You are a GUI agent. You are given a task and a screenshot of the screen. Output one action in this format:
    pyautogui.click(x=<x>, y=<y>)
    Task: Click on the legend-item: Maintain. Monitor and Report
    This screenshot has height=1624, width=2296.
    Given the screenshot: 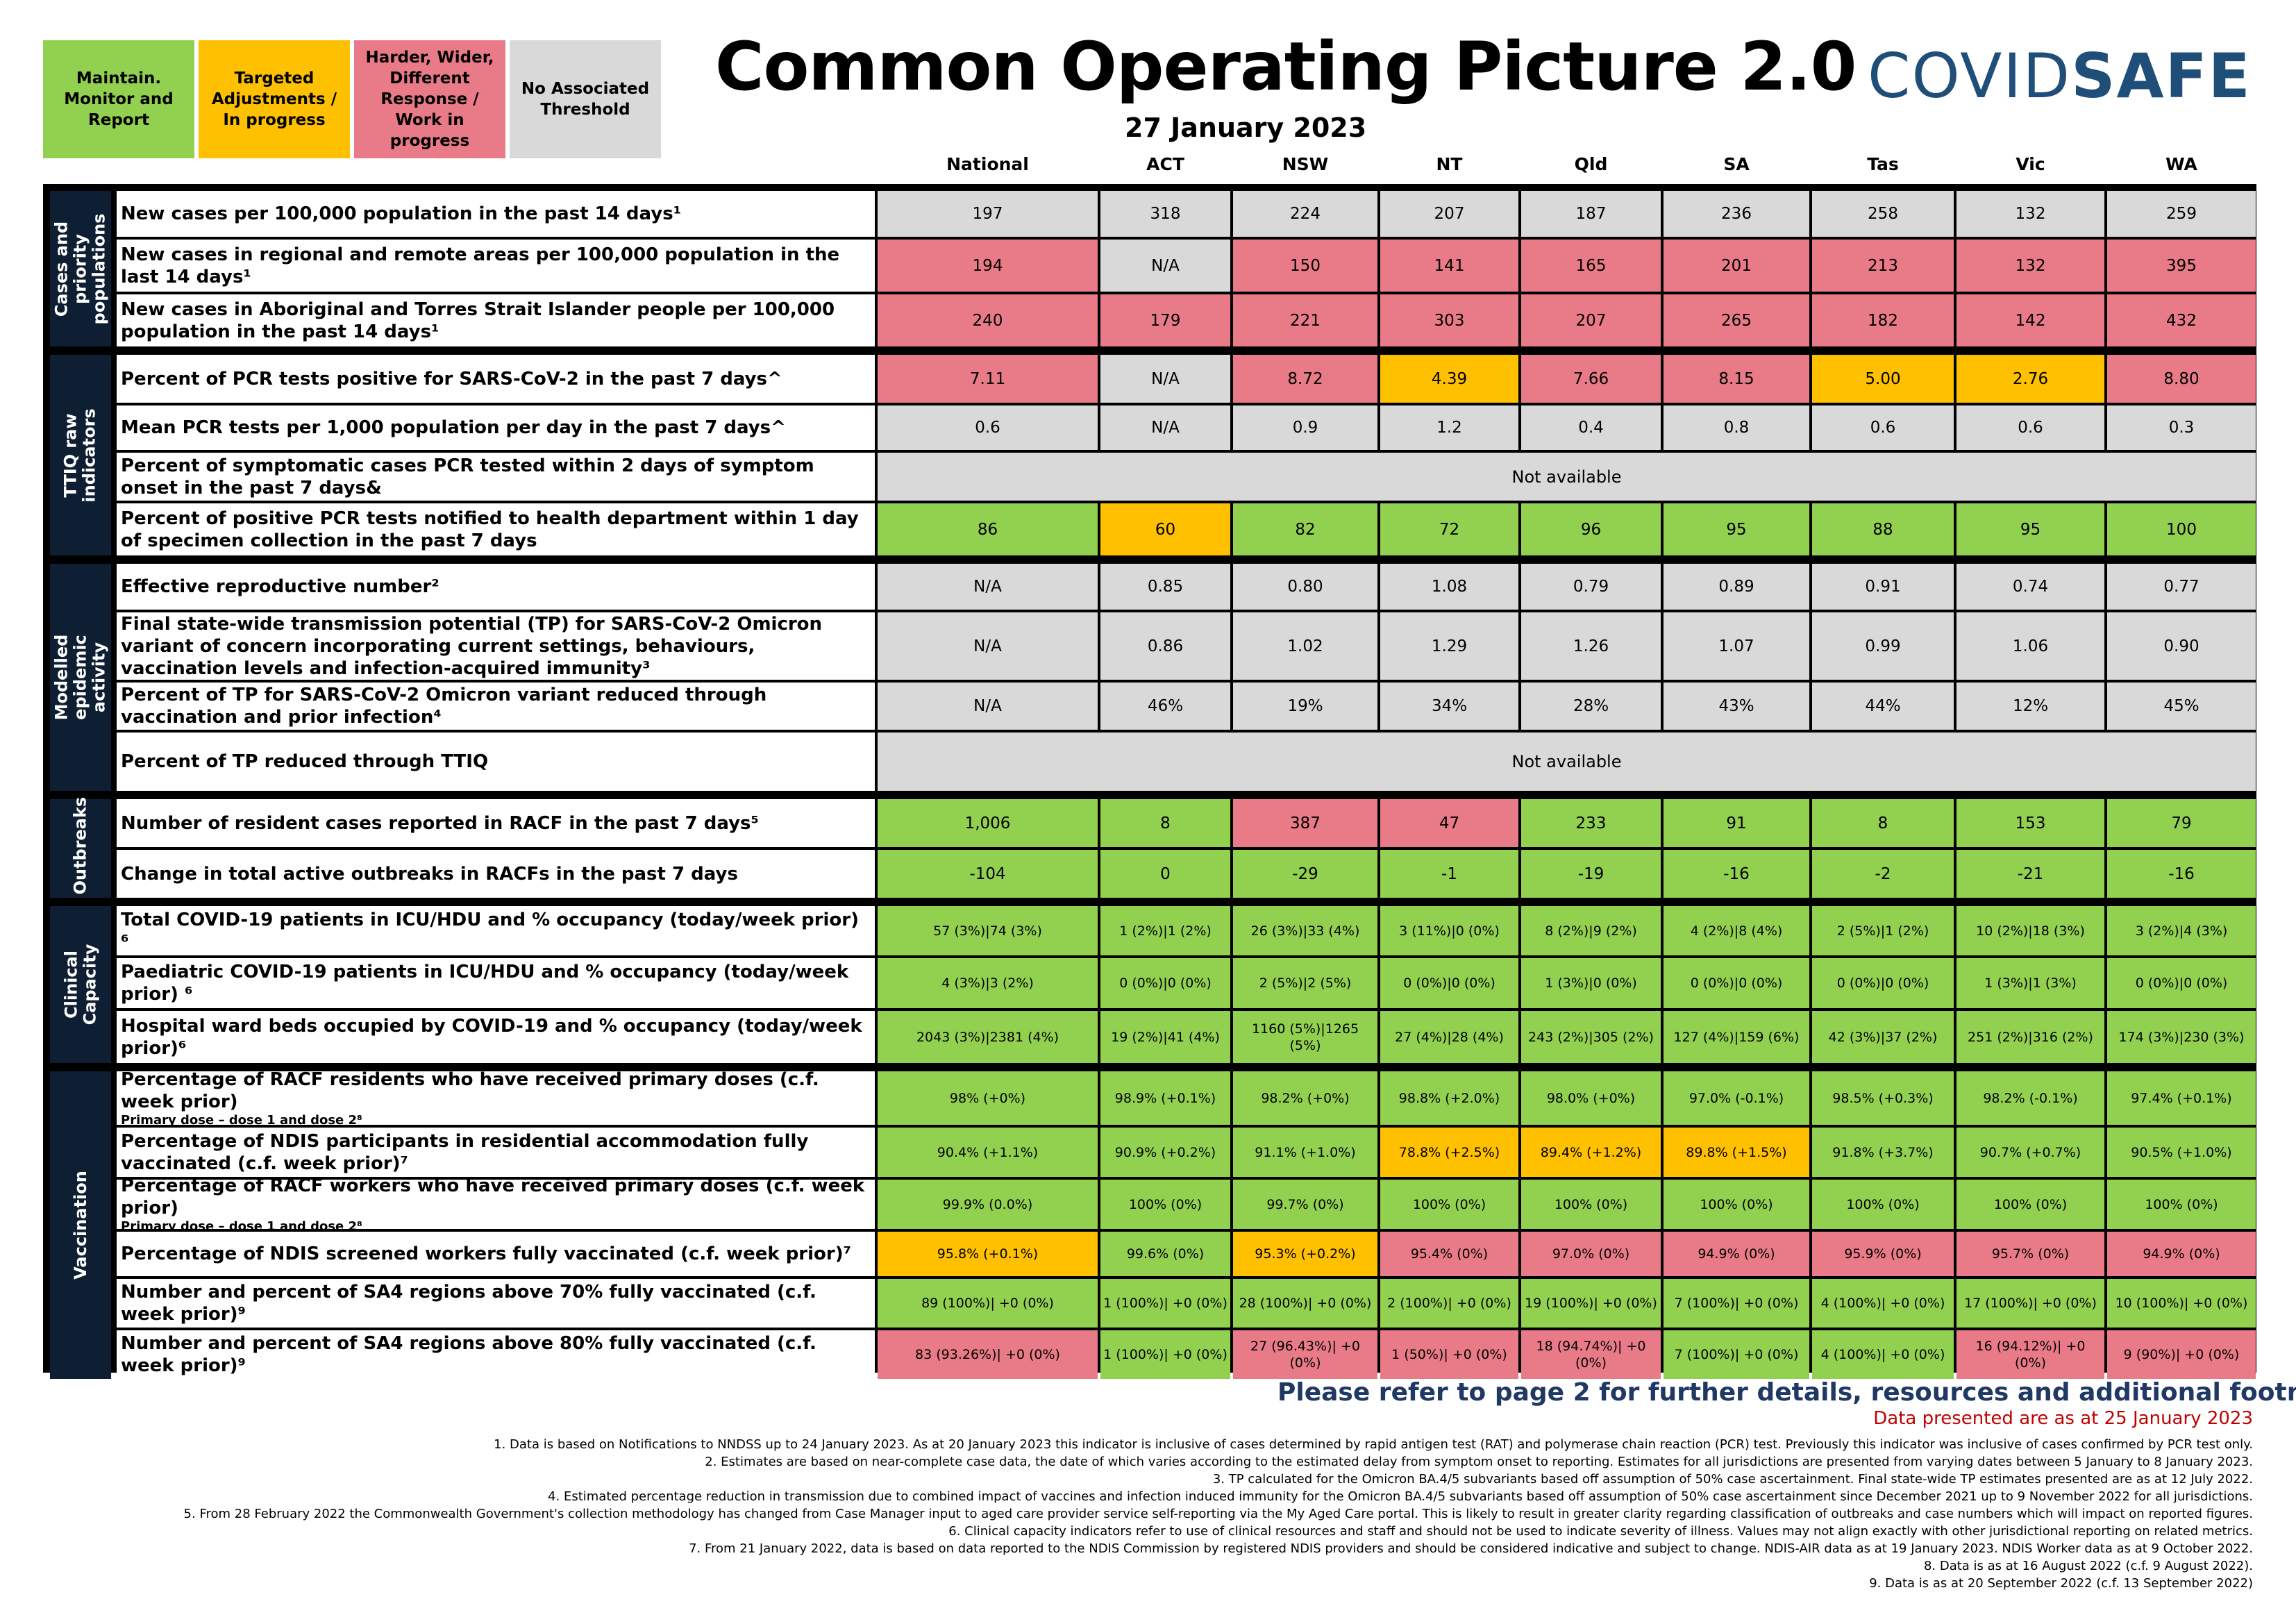 What is the action you would take?
    pyautogui.click(x=118, y=99)
    